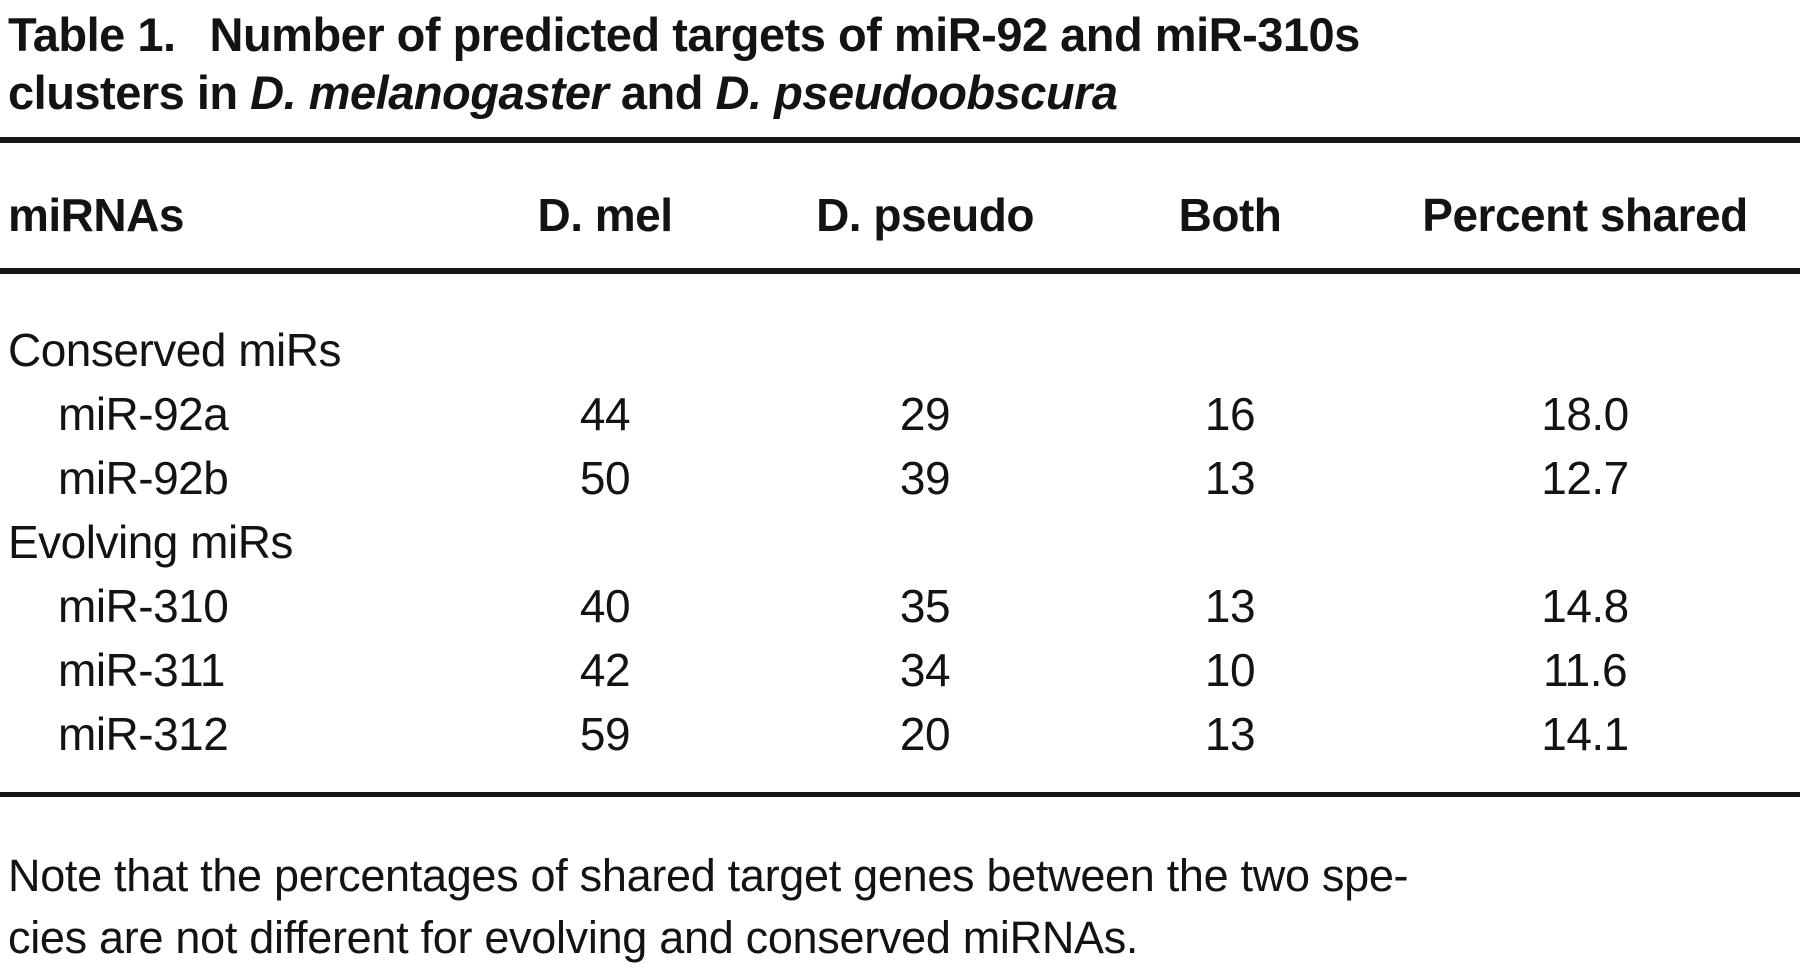 The height and width of the screenshot is (976, 1800). I want to click on species-name-pseudoobscura: D. pseudoobscura, so click(917, 92).